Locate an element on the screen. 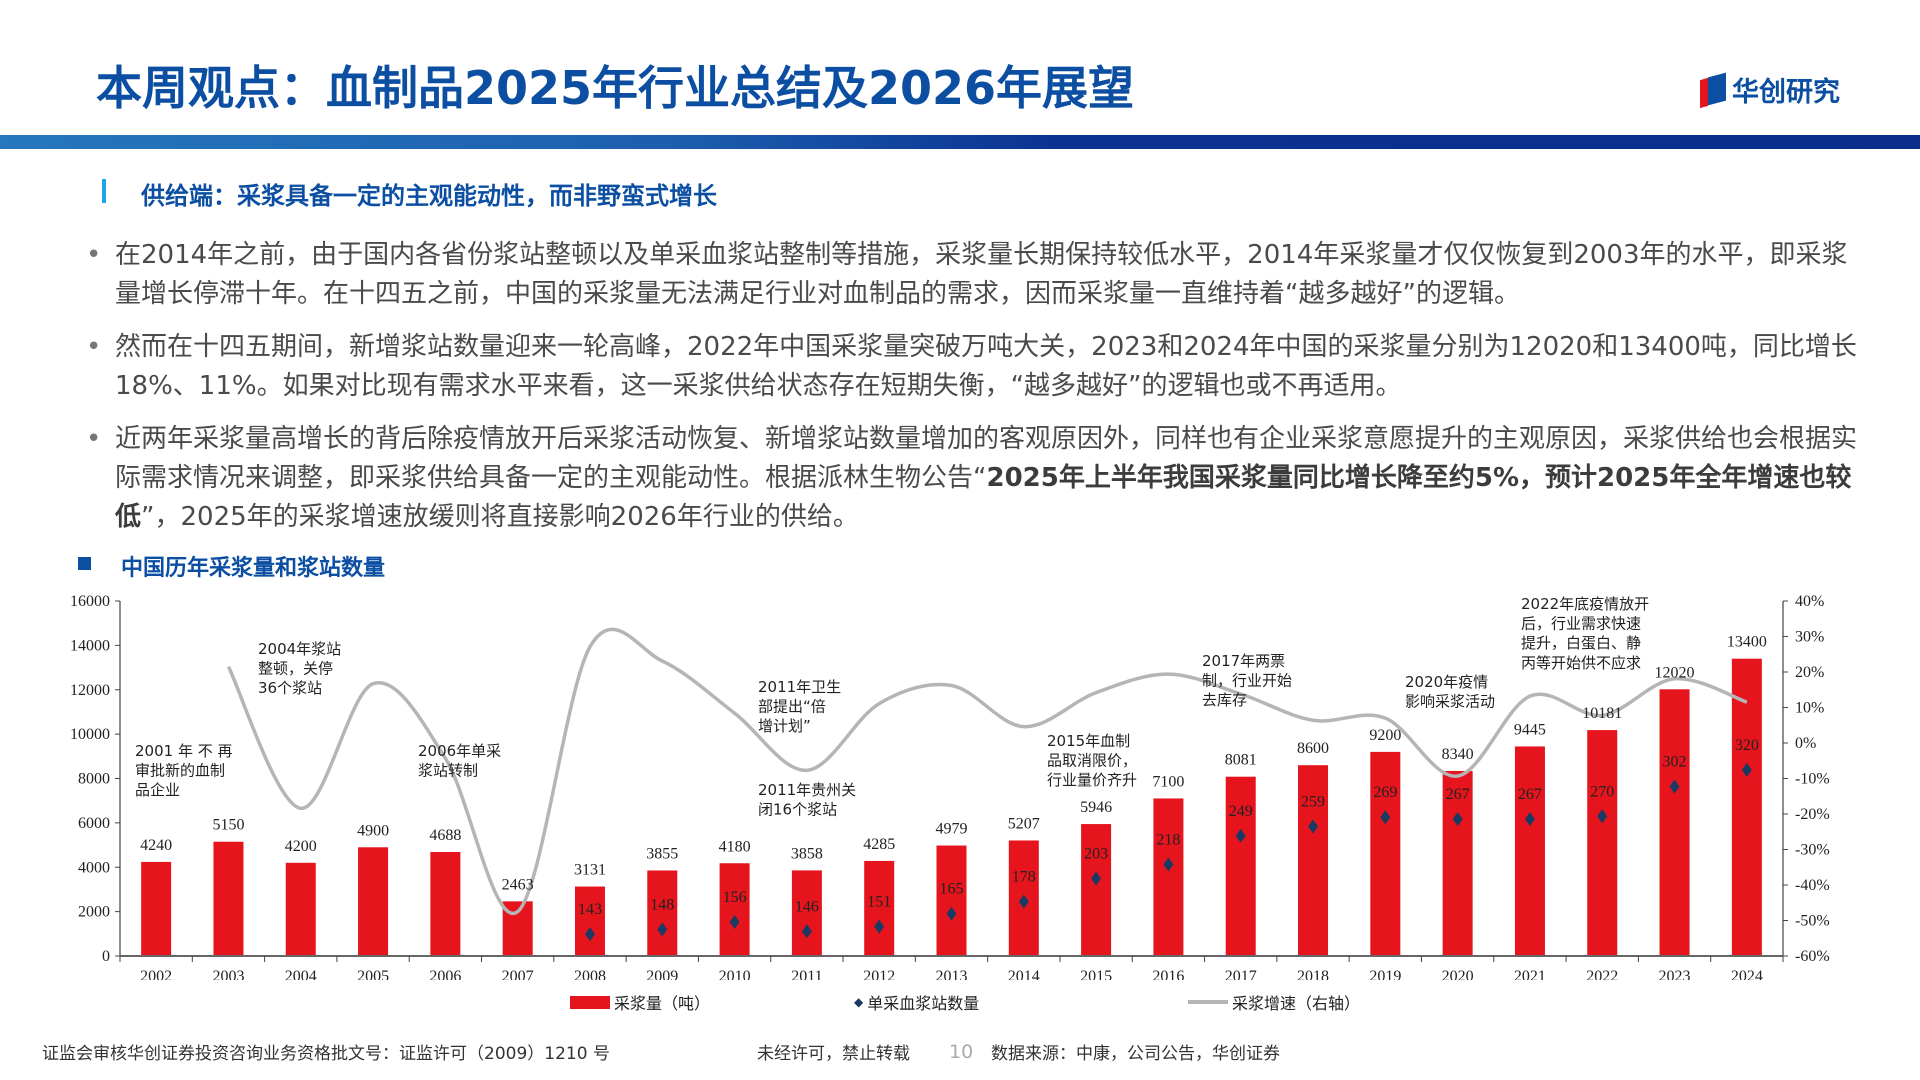 The height and width of the screenshot is (1080, 1920). x-tick-label: 2020 is located at coordinates (1458, 974).